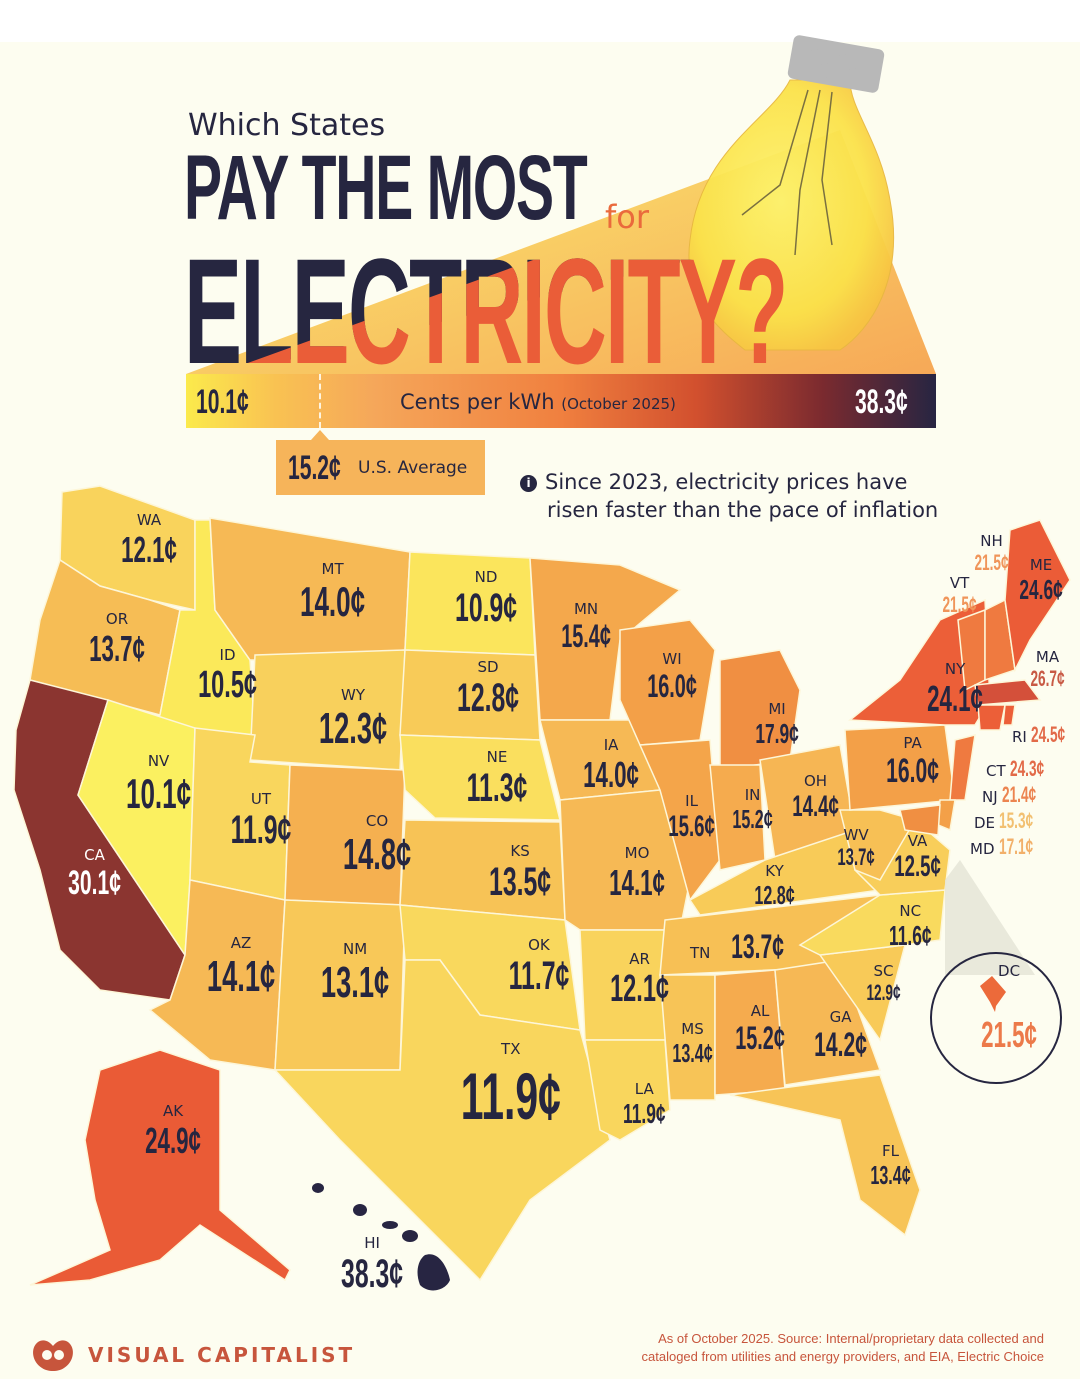 This screenshot has height=1379, width=1080. Describe the element at coordinates (644, 1104) in the screenshot. I see `label-LA: LA 11.9¢` at that location.